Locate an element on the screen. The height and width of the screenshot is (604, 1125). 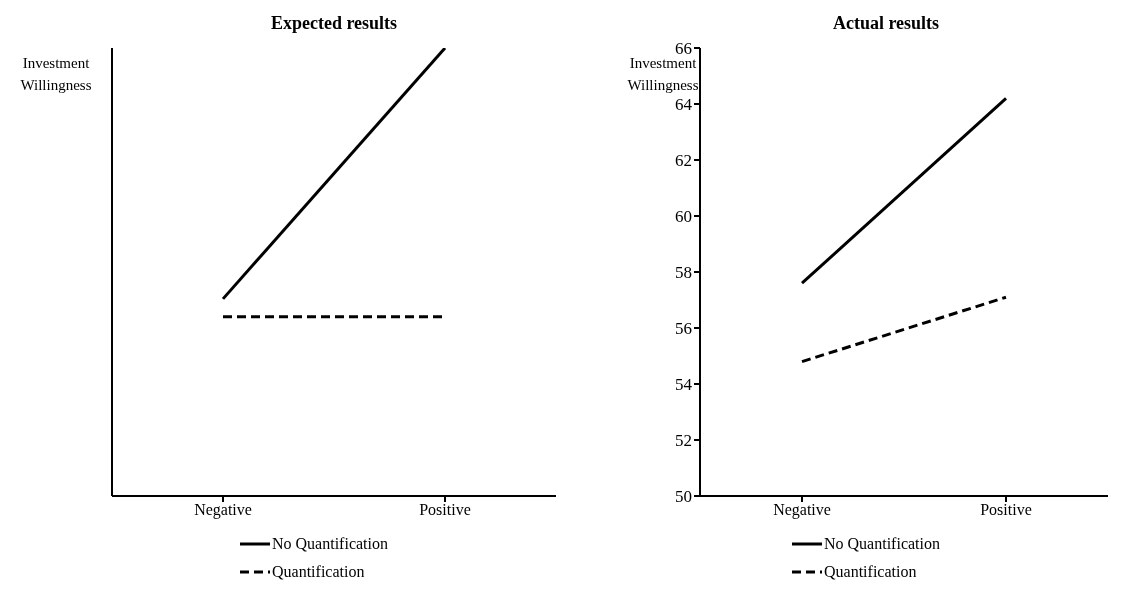
y-tick-label: 52 is located at coordinates (683, 441).